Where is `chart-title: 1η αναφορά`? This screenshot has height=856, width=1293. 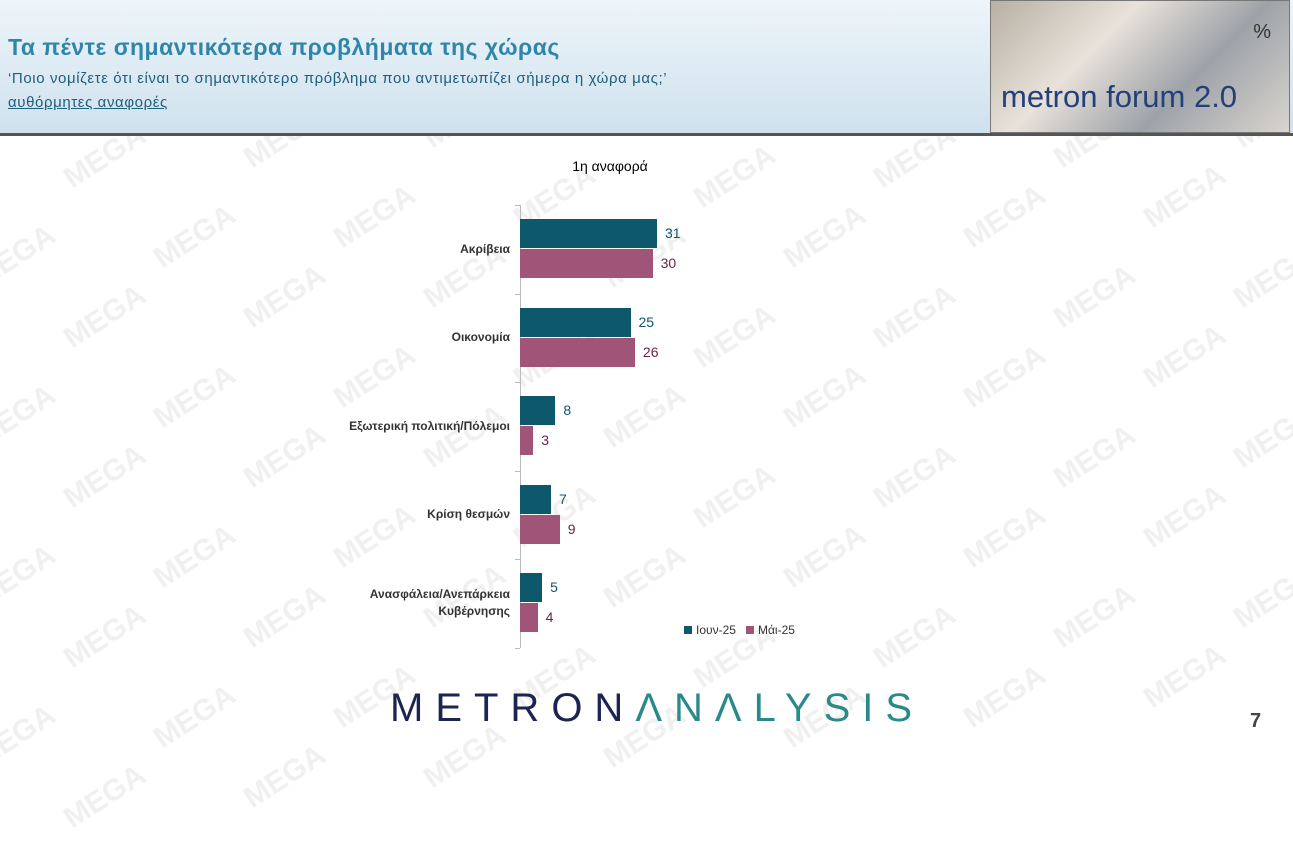
chart-title: 1η αναφορά is located at coordinates (610, 166).